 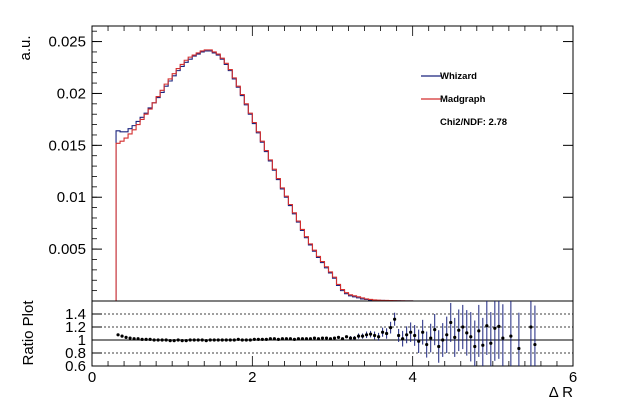 What do you see at coordinates (252, 377) in the screenshot?
I see `x-tick-label: 2` at bounding box center [252, 377].